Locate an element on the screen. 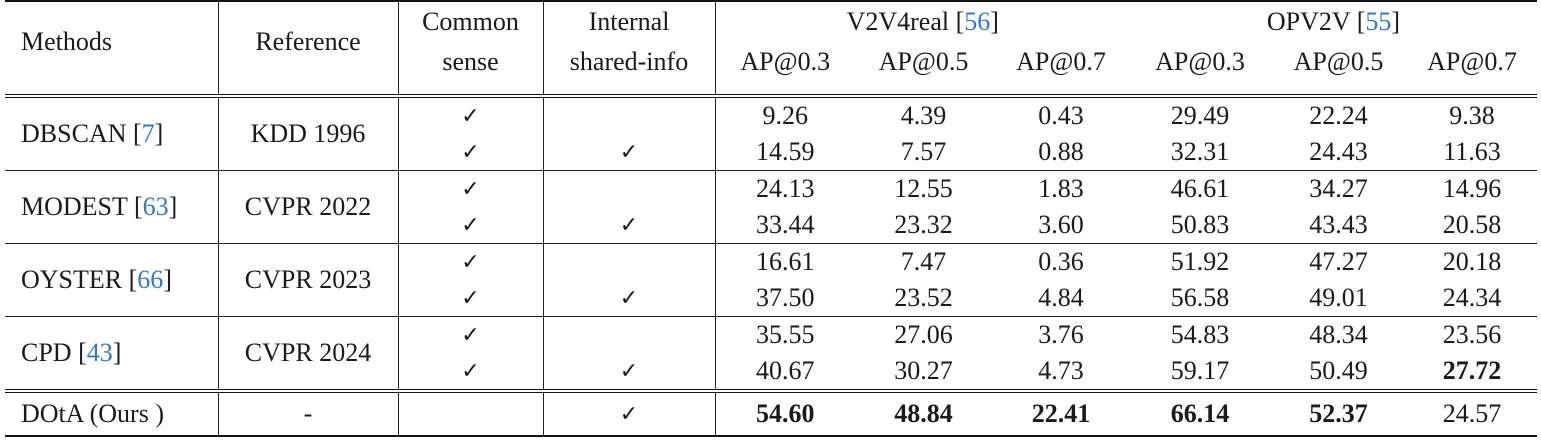 This screenshot has height=446, width=1541. value-cell: 1.83 is located at coordinates (1061, 188).